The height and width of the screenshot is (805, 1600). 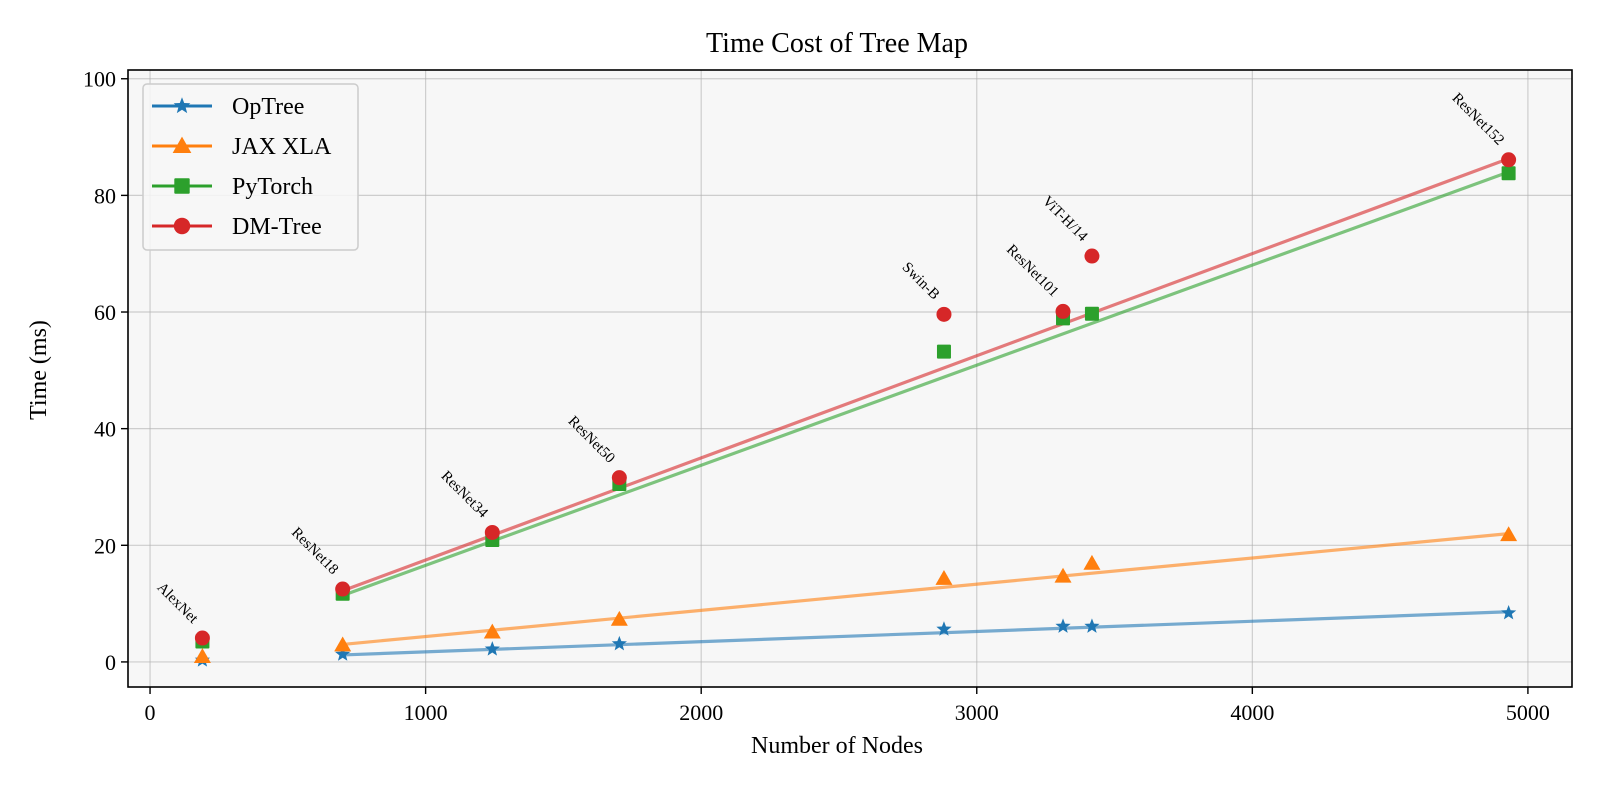 I want to click on legend-item: JAX XLA, so click(x=242, y=147).